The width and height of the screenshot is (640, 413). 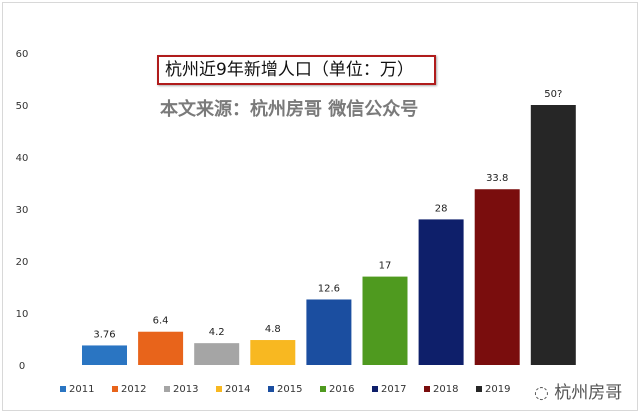 What do you see at coordinates (22, 54) in the screenshot?
I see `y-tick-label: 60` at bounding box center [22, 54].